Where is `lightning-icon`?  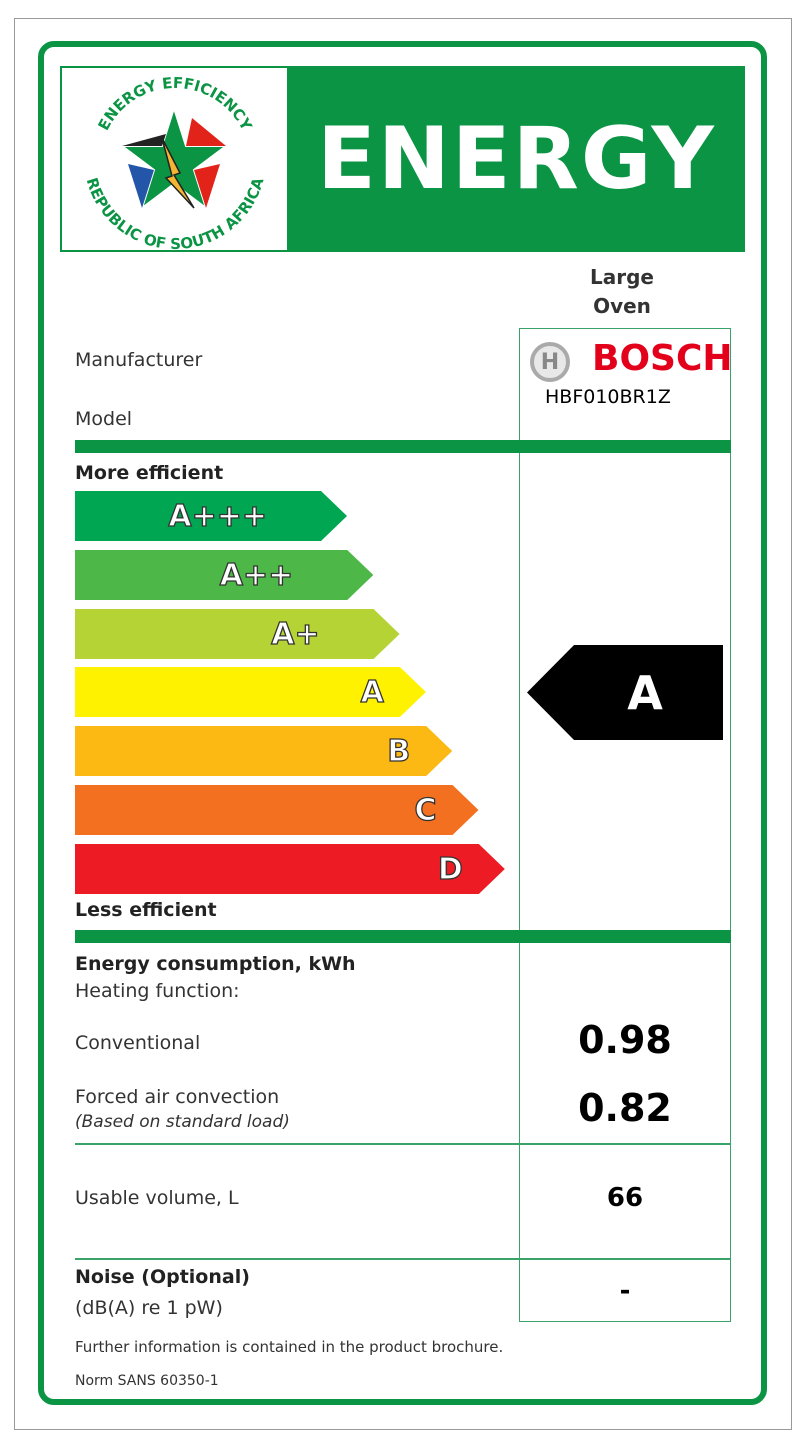 lightning-icon is located at coordinates (178, 173).